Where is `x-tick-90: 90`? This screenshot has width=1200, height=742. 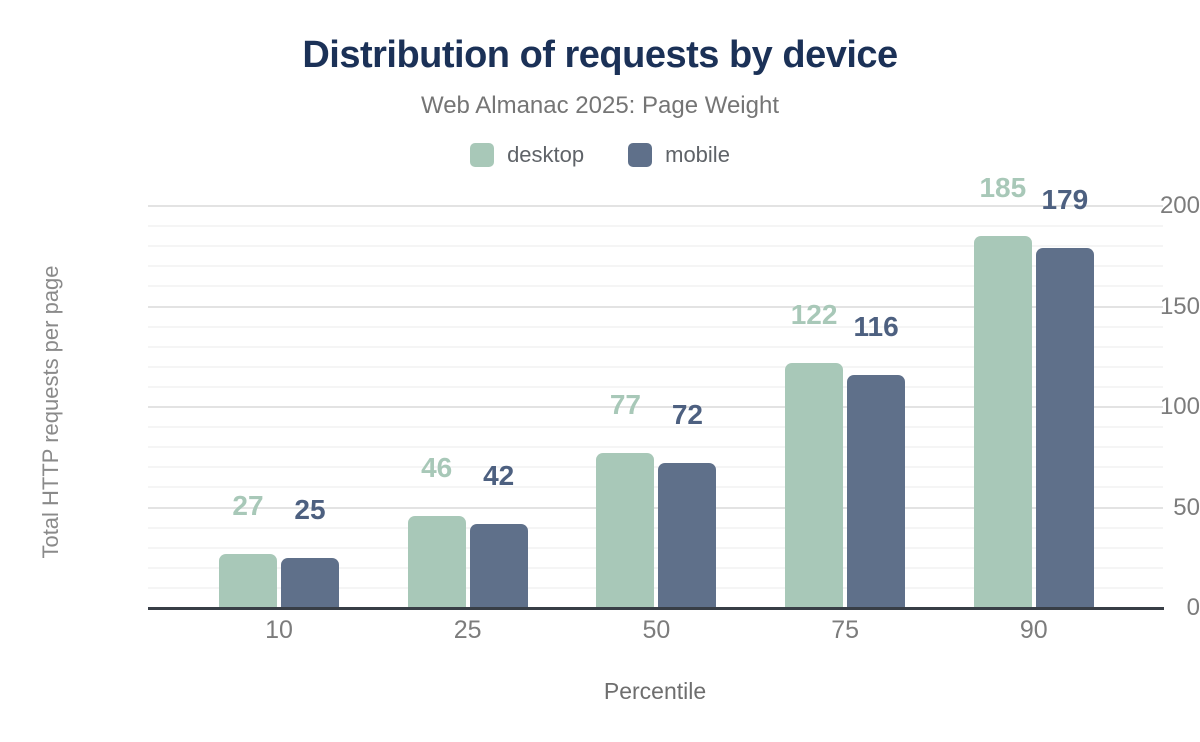 x-tick-90: 90 is located at coordinates (1033, 630).